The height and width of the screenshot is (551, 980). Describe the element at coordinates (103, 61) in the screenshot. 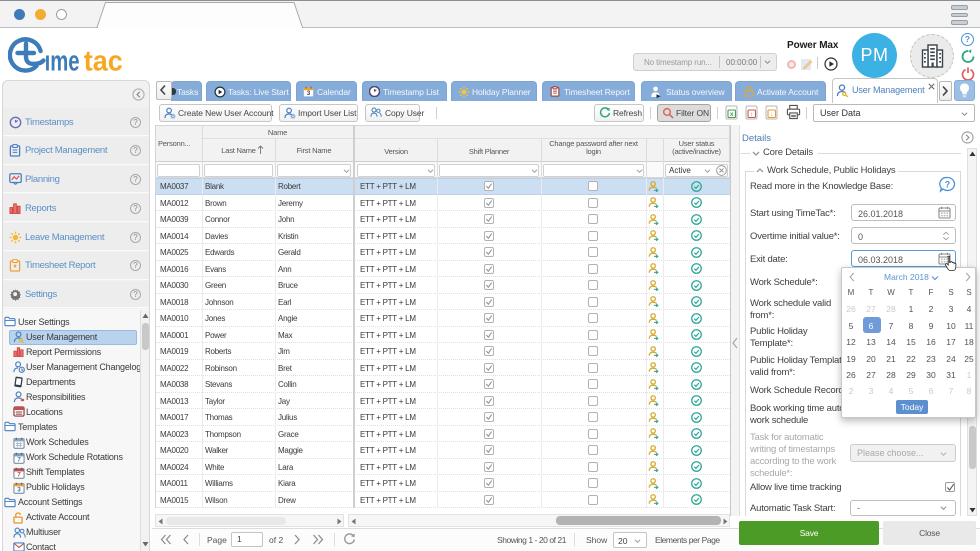

I see `svg-text: tac` at that location.